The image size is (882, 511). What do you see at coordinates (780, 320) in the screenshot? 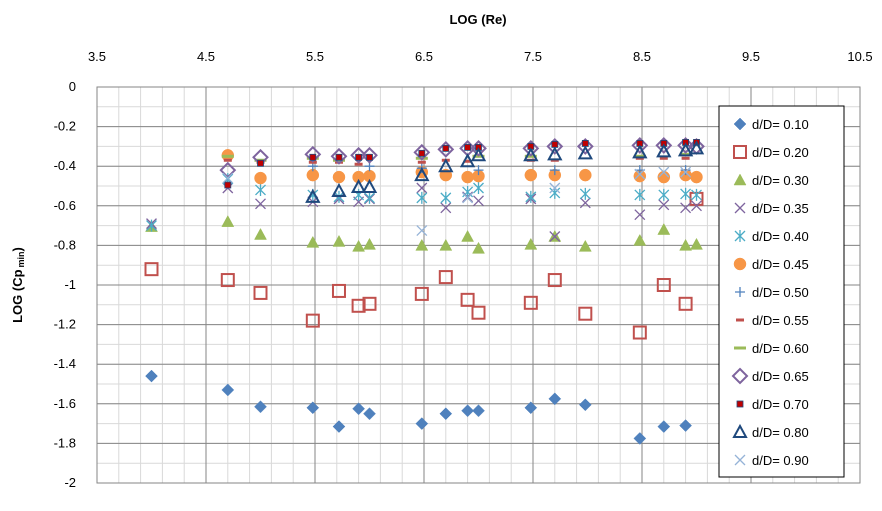
I see `legend-label: d/D= 0.55` at bounding box center [780, 320].